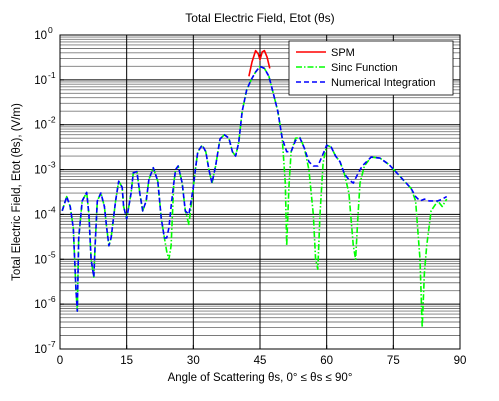 Image resolution: width=499 pixels, height=401 pixels. I want to click on x-tick-label: 30, so click(193, 361).